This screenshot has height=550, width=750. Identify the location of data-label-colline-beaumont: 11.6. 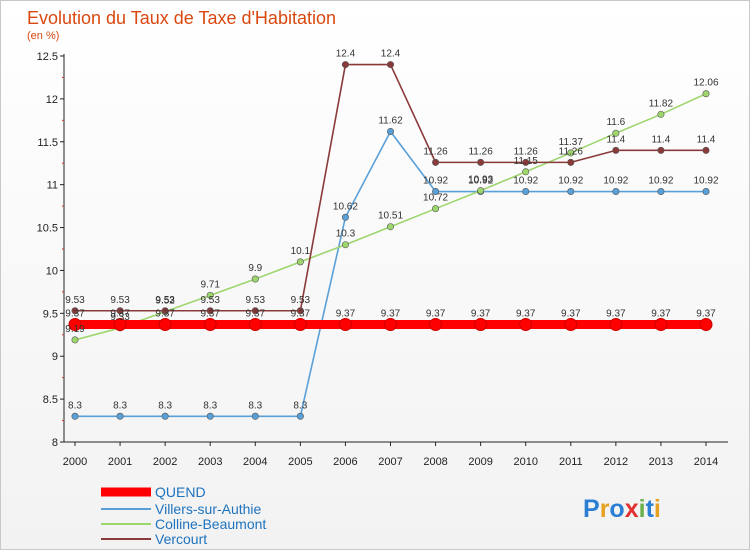
(615, 122).